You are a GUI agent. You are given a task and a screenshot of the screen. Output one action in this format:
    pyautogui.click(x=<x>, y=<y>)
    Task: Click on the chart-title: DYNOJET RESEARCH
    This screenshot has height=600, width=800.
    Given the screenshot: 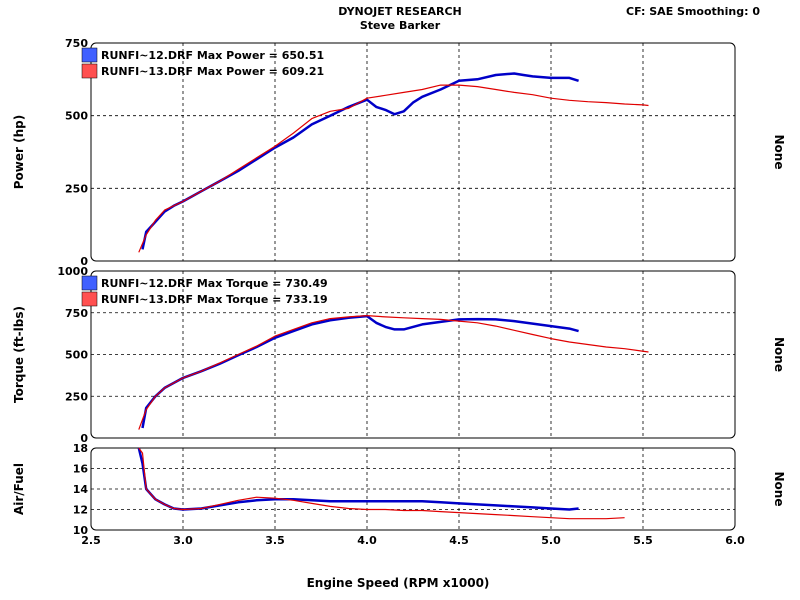 What is the action you would take?
    pyautogui.click(x=400, y=11)
    